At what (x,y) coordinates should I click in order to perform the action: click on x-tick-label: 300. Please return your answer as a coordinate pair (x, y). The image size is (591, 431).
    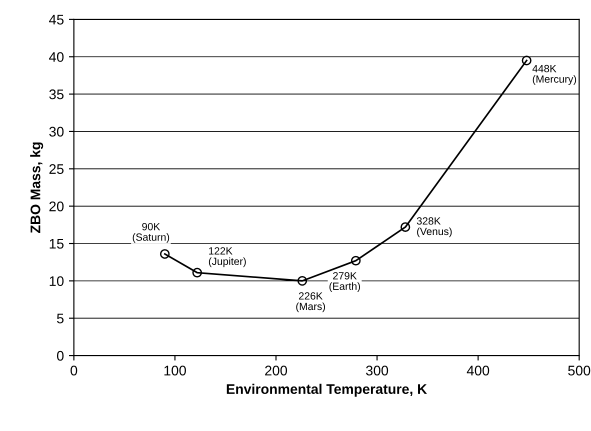
    Looking at the image, I should click on (377, 371).